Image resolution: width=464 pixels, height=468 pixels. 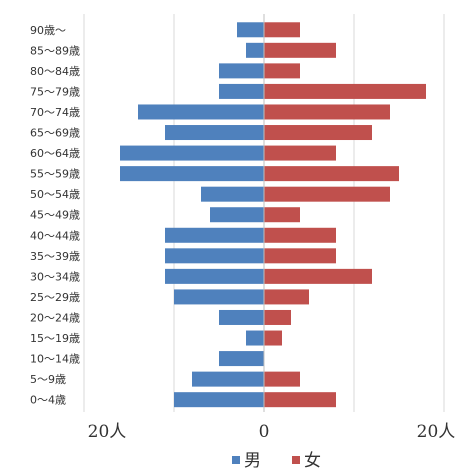 What do you see at coordinates (55, 112) in the screenshot?
I see `category-label: 70～74歳` at bounding box center [55, 112].